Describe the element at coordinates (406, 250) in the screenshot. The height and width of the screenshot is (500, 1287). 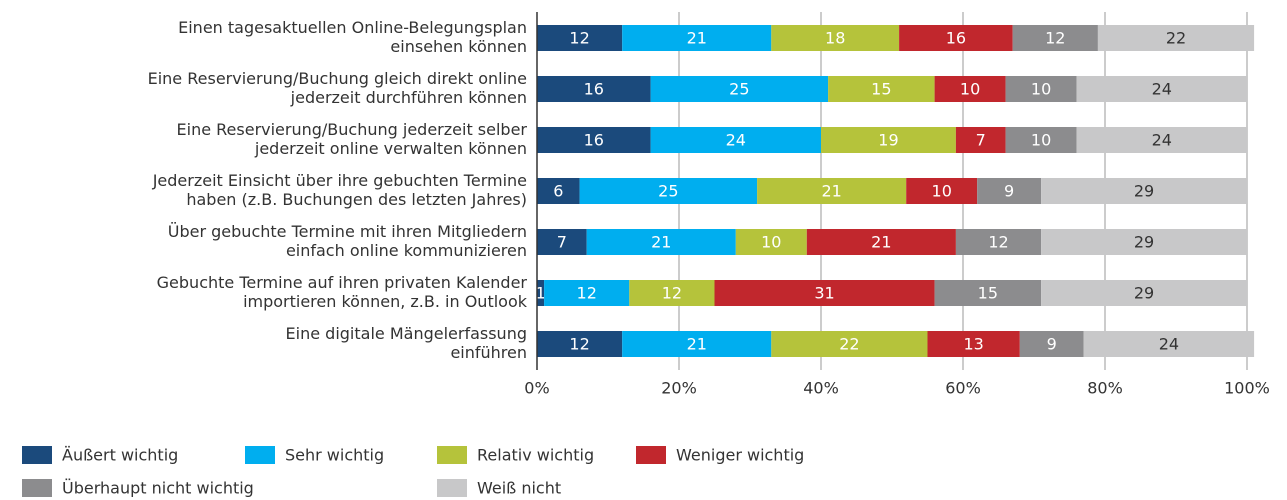
I see `category-label: einfach online kommunizieren` at that location.